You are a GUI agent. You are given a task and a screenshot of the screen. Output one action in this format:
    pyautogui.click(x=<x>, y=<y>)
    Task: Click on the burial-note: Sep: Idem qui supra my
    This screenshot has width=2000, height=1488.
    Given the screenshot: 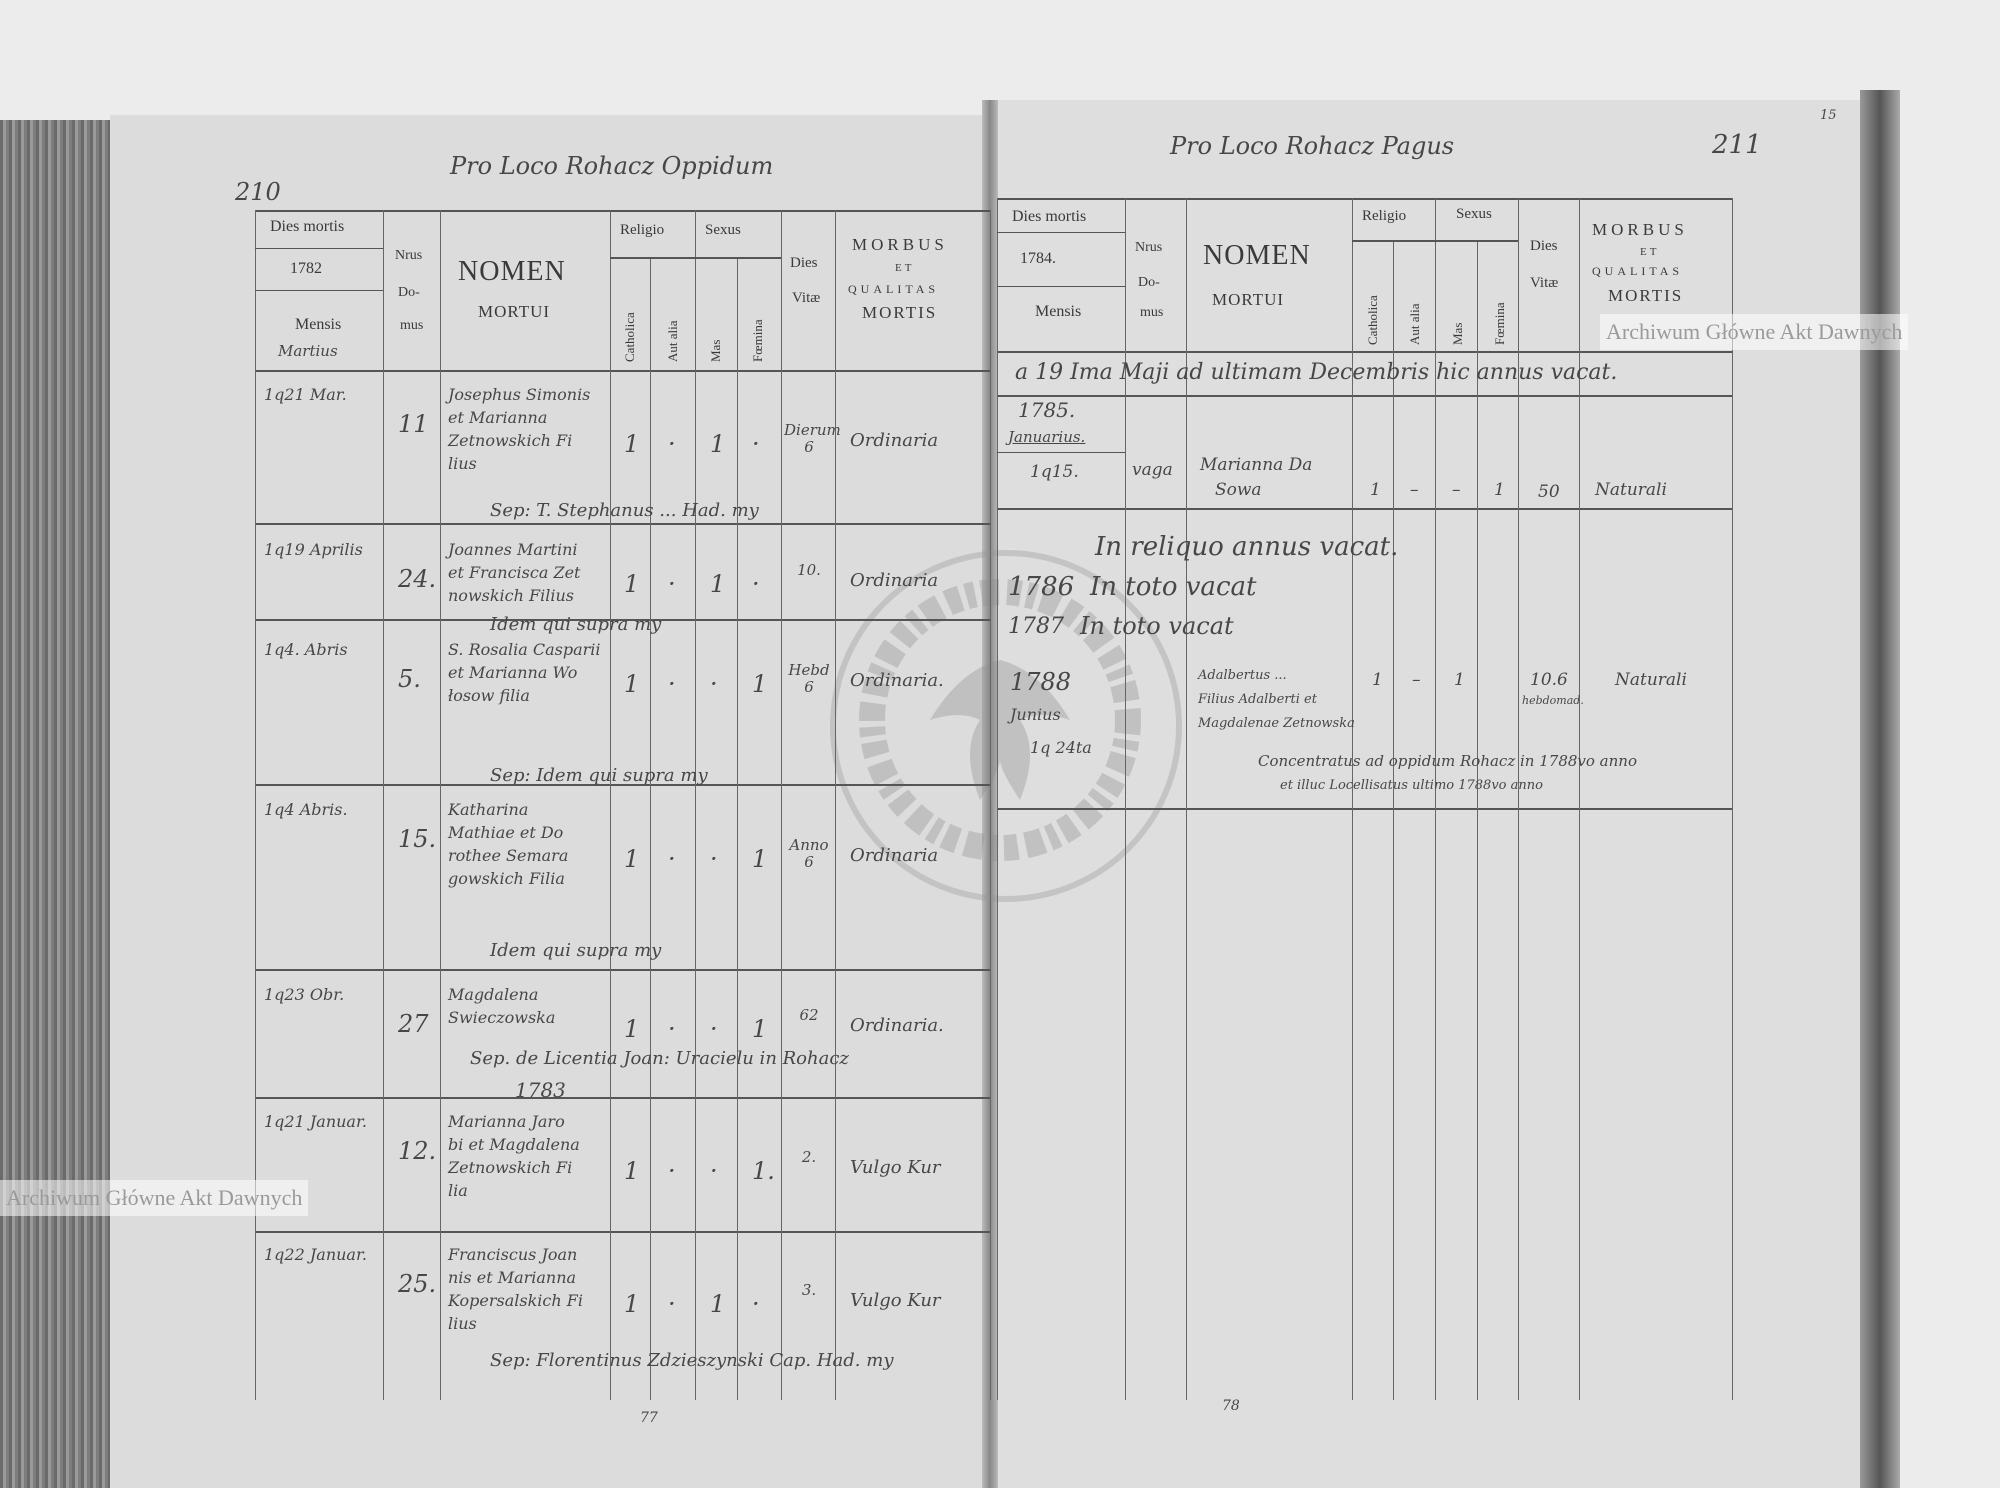 What is the action you would take?
    pyautogui.click(x=599, y=775)
    